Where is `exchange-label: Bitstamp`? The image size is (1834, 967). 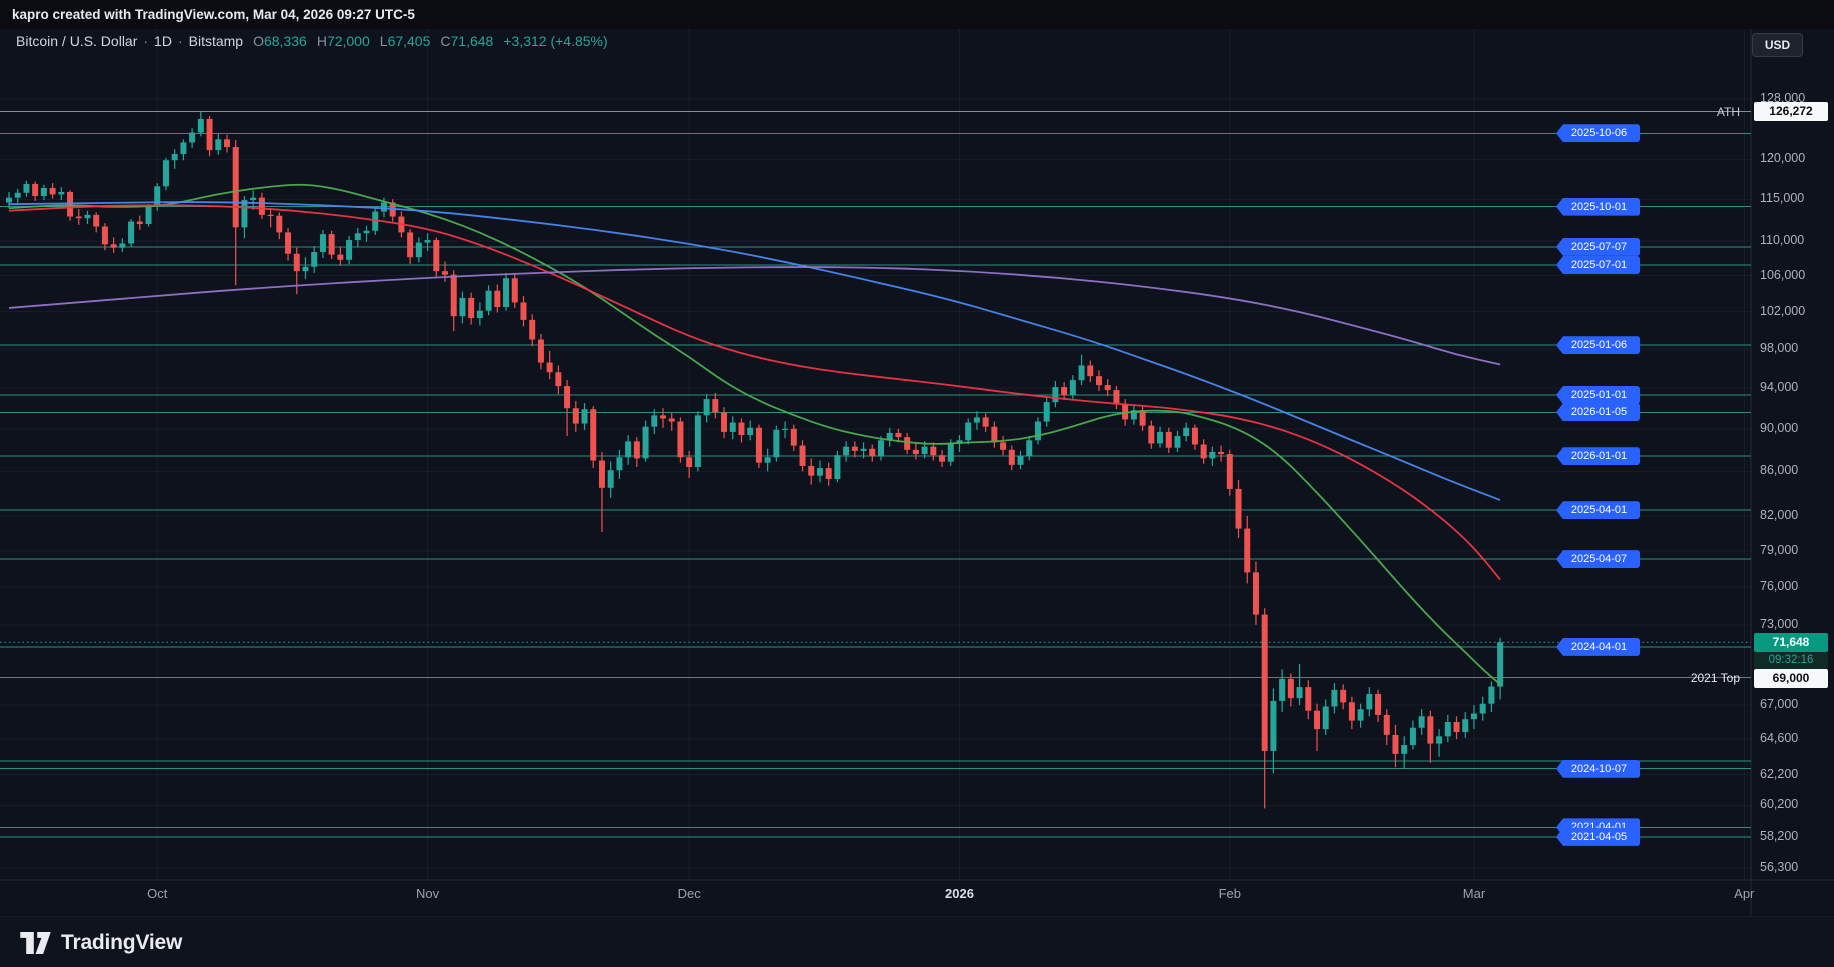
exchange-label: Bitstamp is located at coordinates (216, 41).